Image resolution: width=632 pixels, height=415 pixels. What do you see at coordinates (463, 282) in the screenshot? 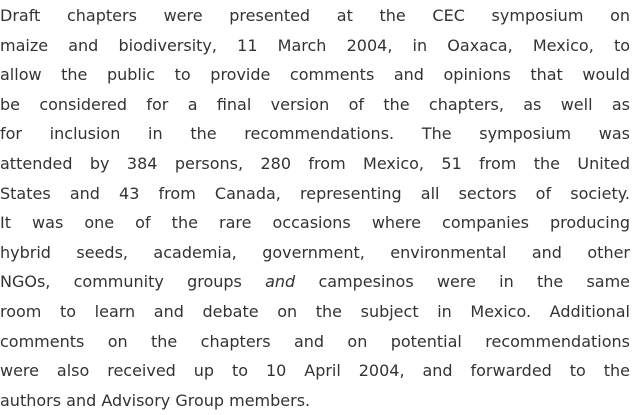
I see `text-run: campesinos were in the same` at bounding box center [463, 282].